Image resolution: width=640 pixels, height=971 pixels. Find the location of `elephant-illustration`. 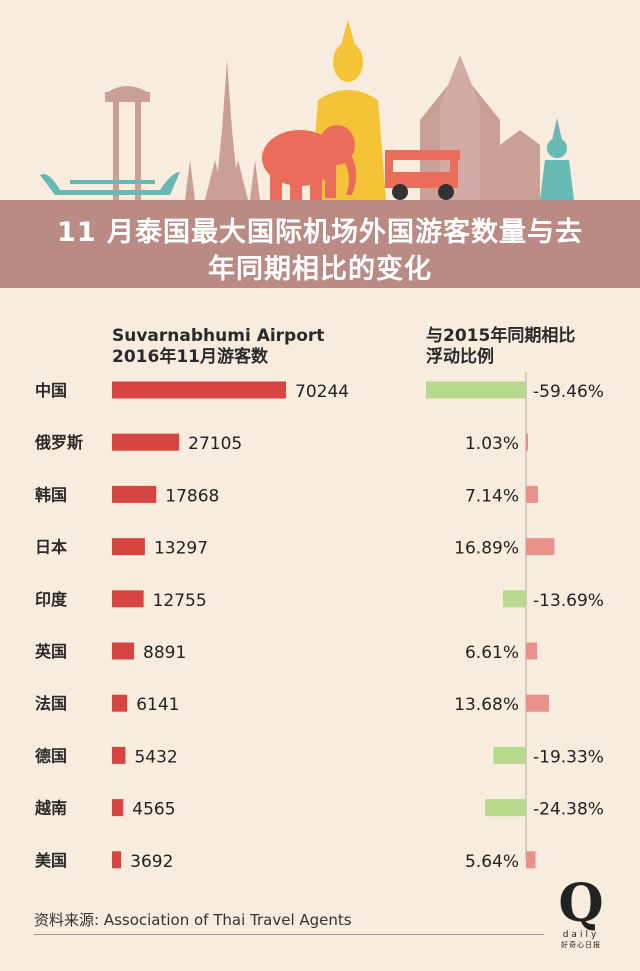

elephant-illustration is located at coordinates (309, 162).